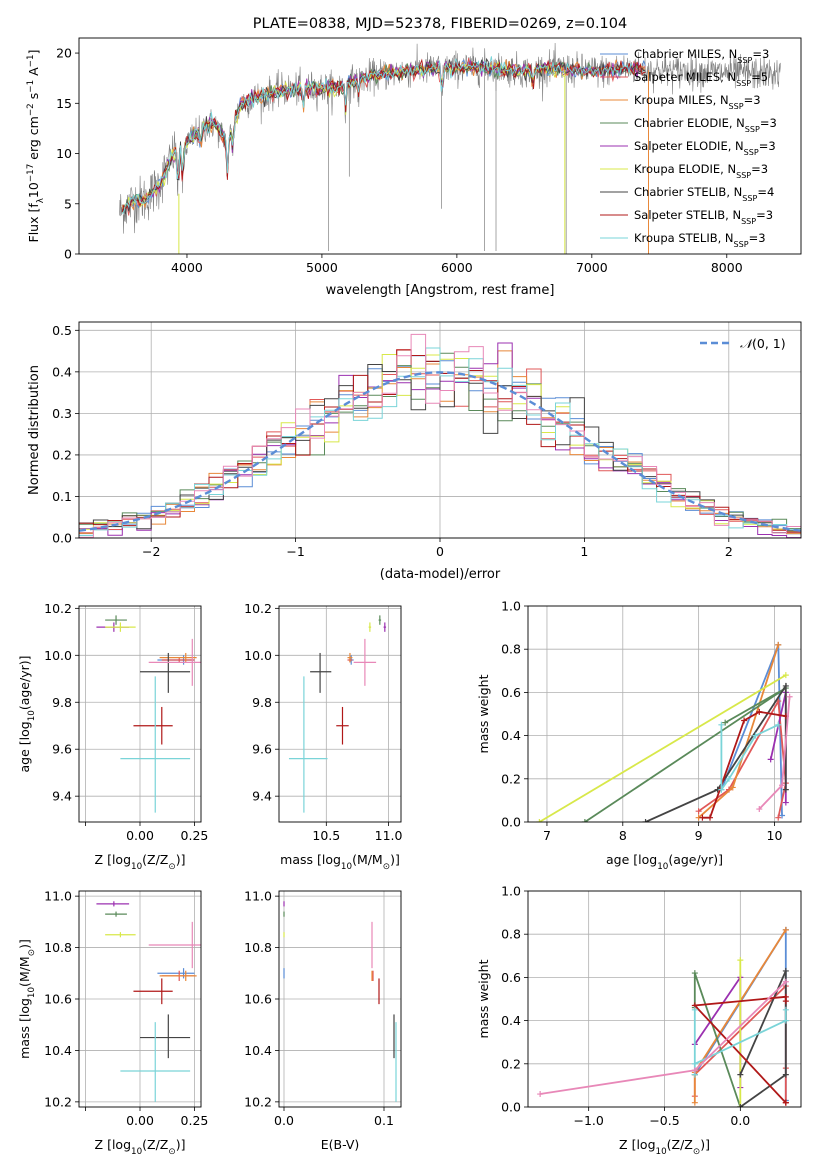  What do you see at coordinates (27, 713) in the screenshot?
I see `age-vs-Z-y-label: age [log10(age/yr)]` at bounding box center [27, 713].